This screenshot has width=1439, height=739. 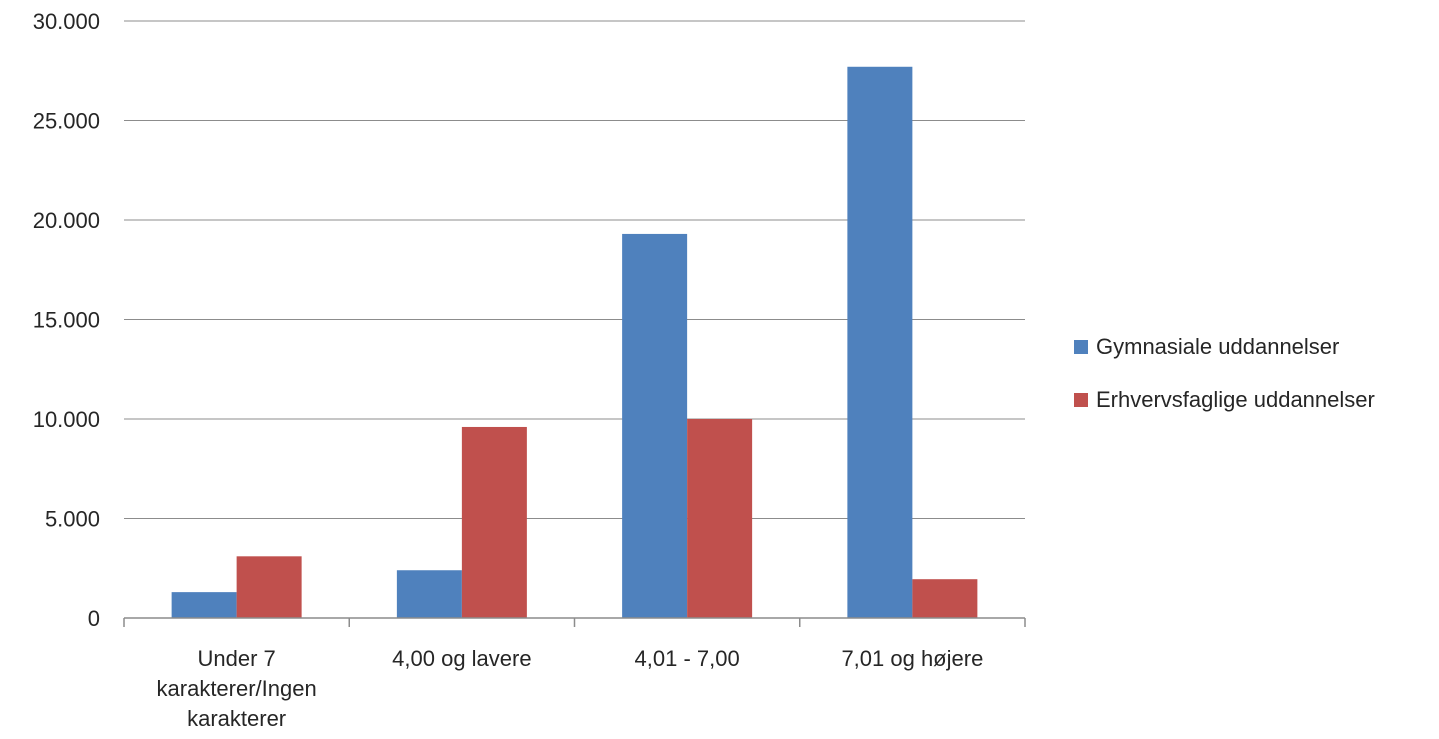 What do you see at coordinates (236, 658) in the screenshot?
I see `x-category-label-line: Under 7` at bounding box center [236, 658].